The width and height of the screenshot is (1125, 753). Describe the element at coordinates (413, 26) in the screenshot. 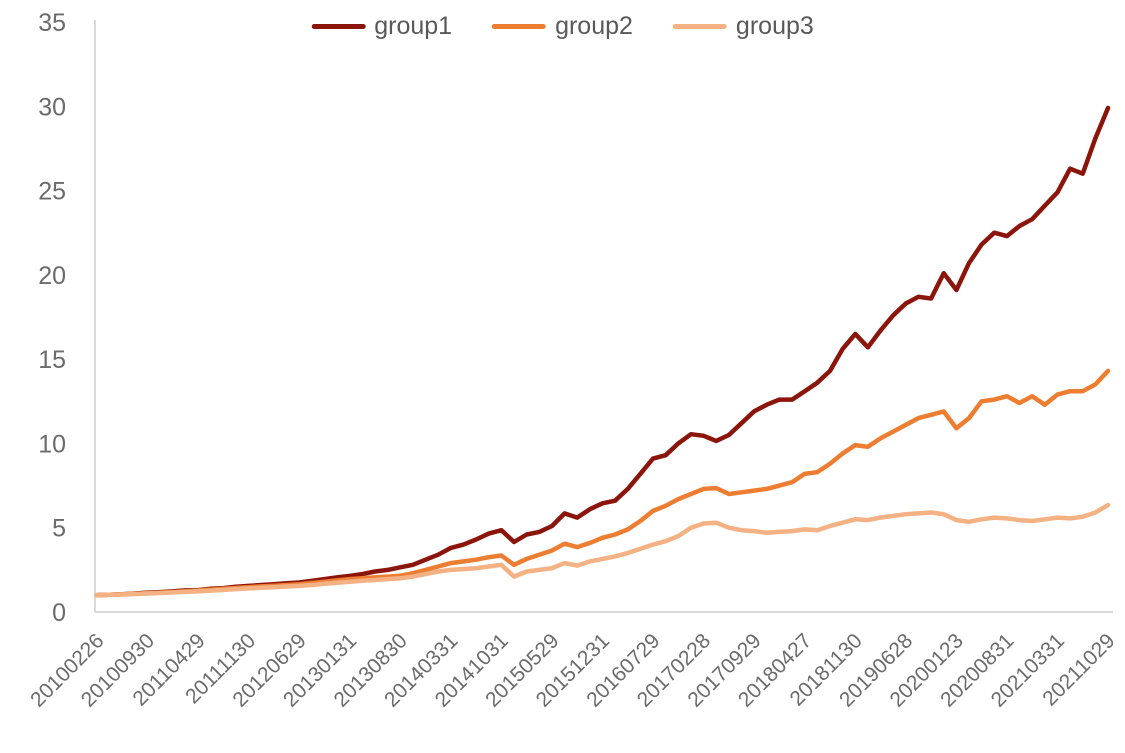

I see `legend-label-group1: group1` at that location.